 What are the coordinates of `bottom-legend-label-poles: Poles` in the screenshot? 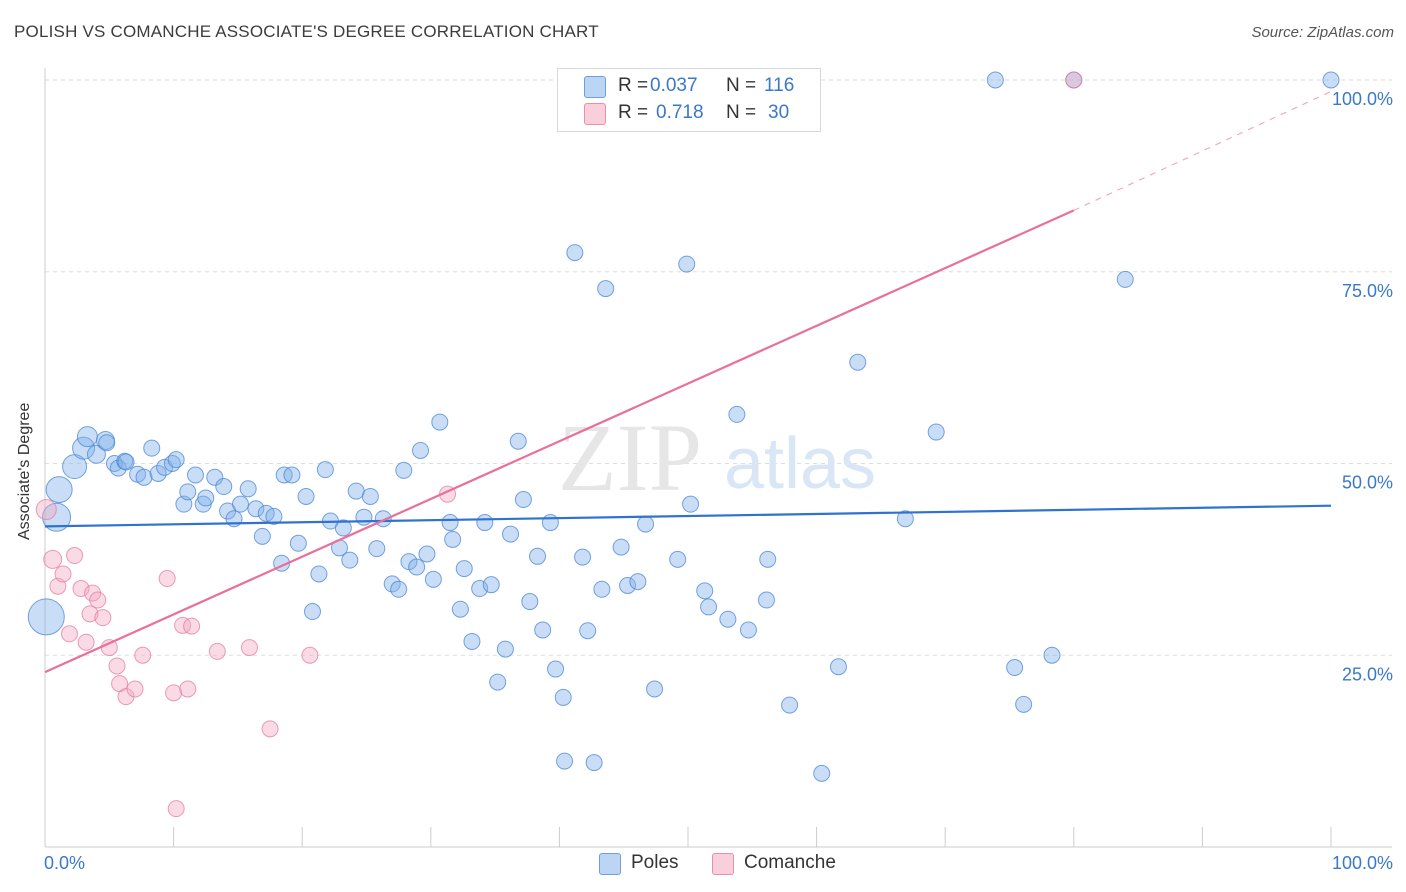 It's located at (655, 862).